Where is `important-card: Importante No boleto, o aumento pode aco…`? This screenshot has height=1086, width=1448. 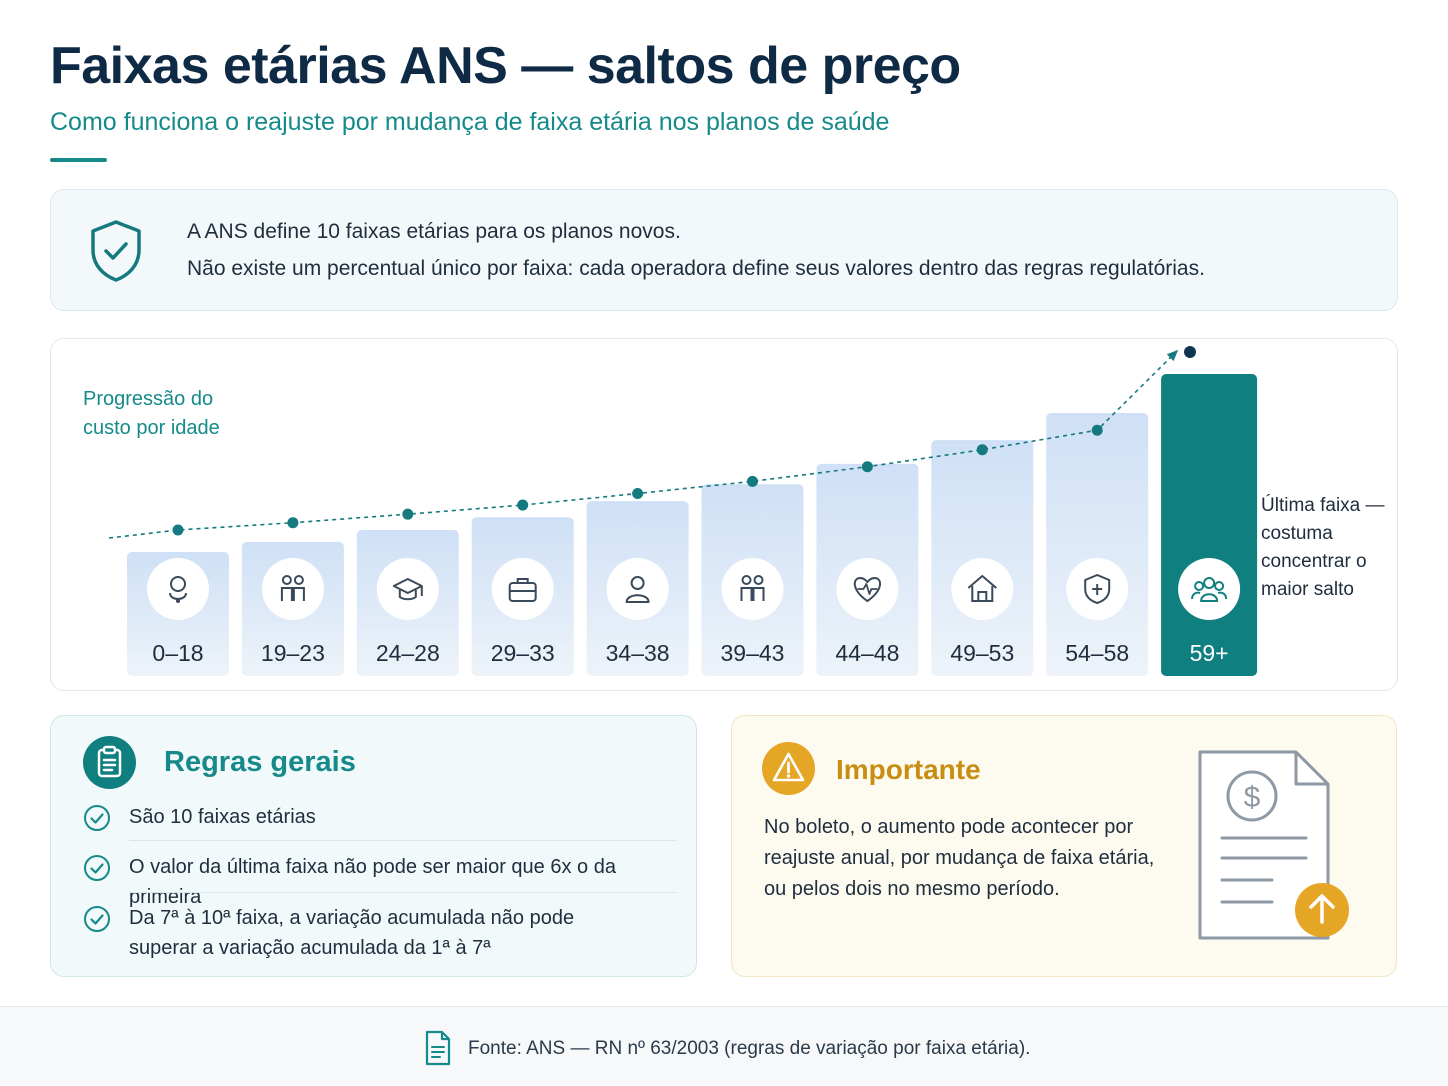
important-card: Importante No boleto, o aumento pode aco… is located at coordinates (1064, 846).